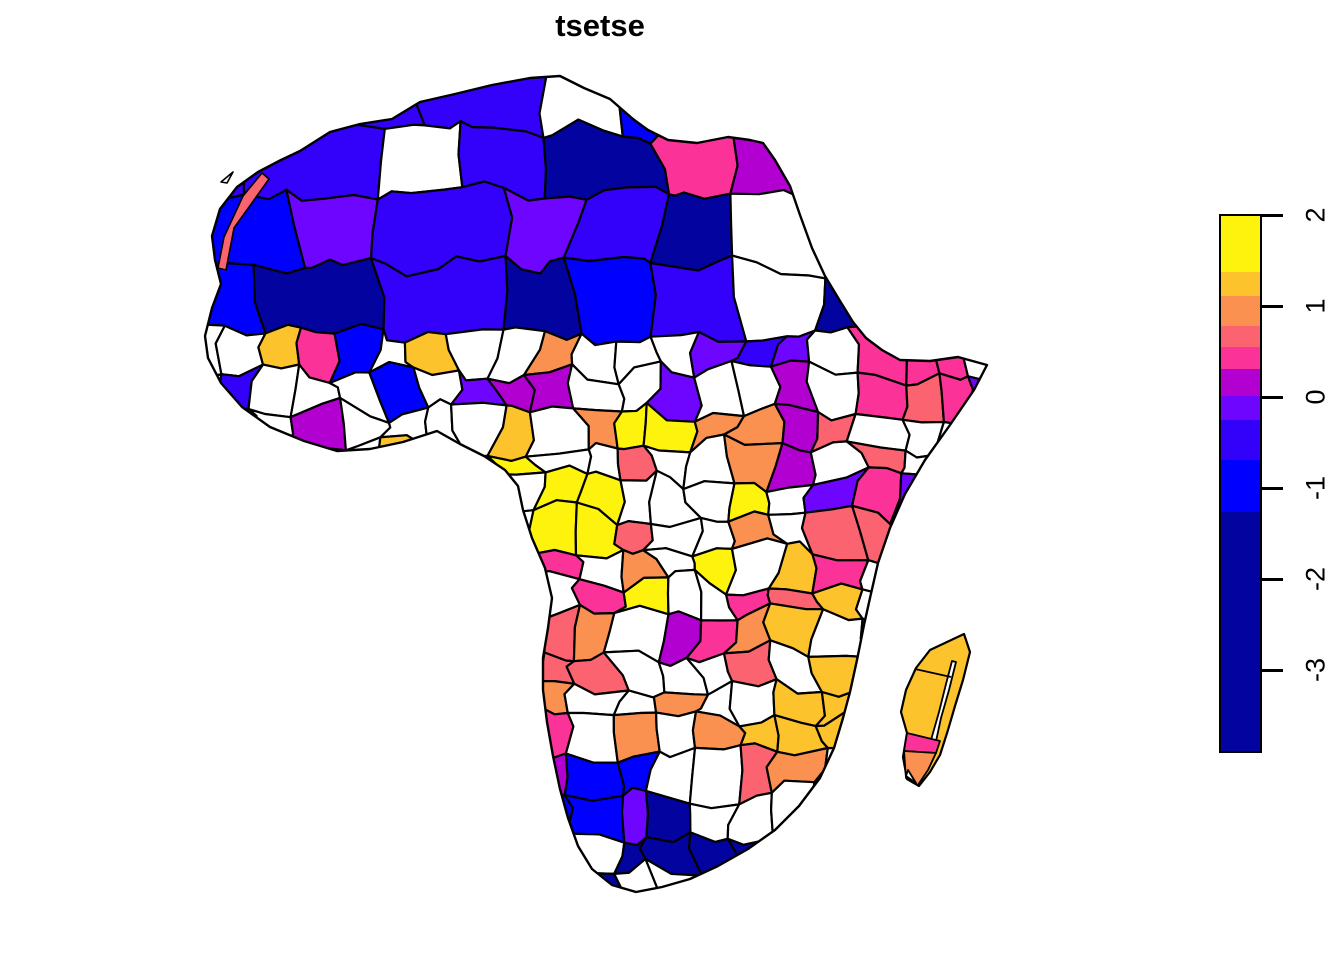 The width and height of the screenshot is (1344, 960). Describe the element at coordinates (1272, 579) in the screenshot. I see `colorbar-tick--2` at that location.